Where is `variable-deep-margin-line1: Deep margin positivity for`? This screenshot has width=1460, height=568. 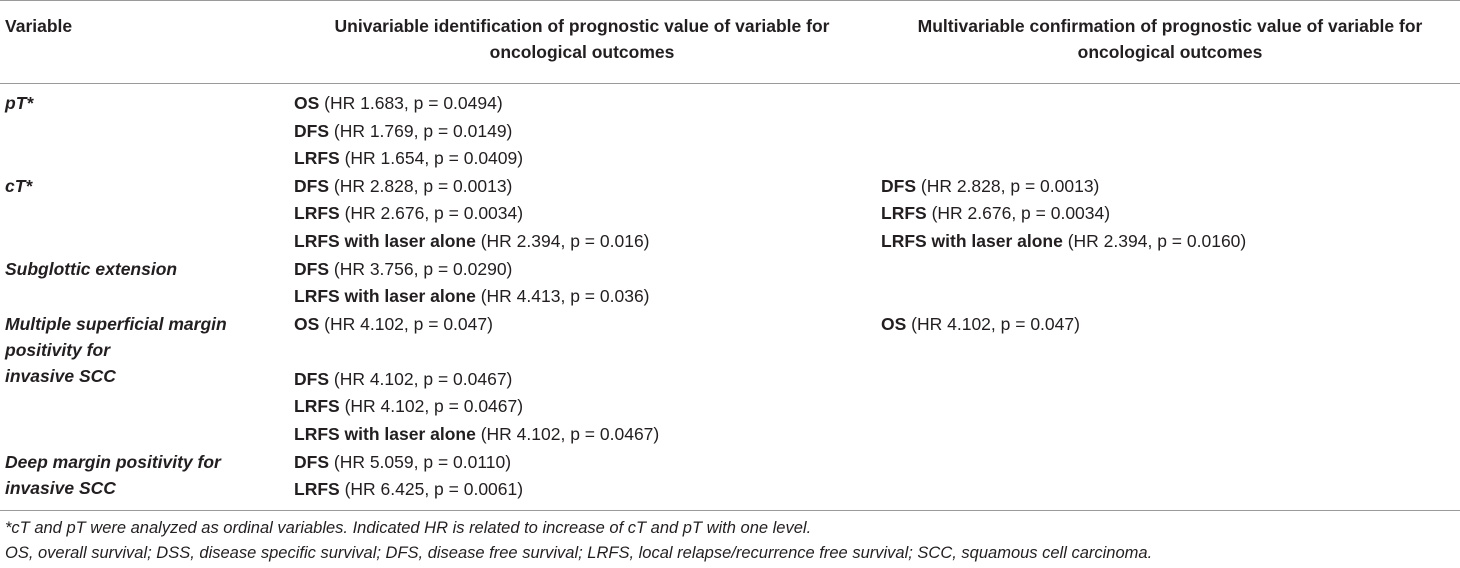 variable-deep-margin-line1: Deep margin positivity for is located at coordinates (113, 462).